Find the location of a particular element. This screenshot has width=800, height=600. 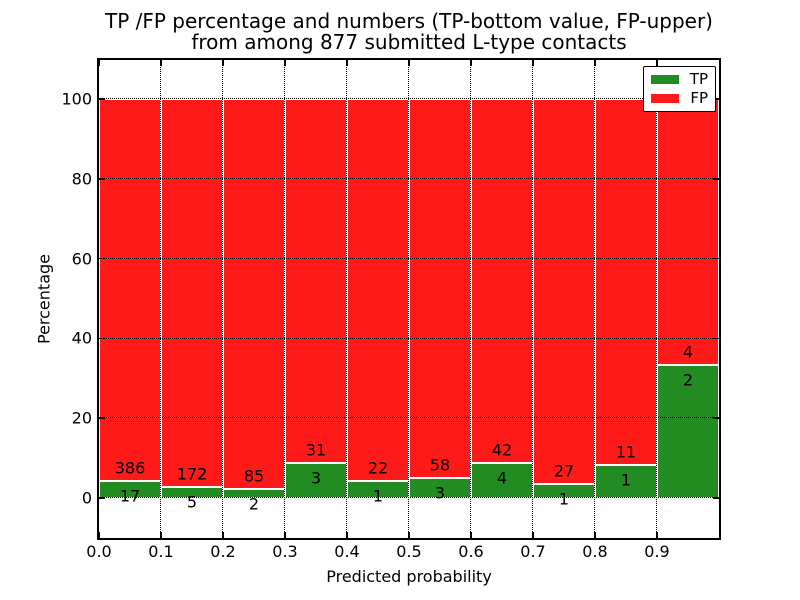

fp-count-label: 22 is located at coordinates (378, 468).